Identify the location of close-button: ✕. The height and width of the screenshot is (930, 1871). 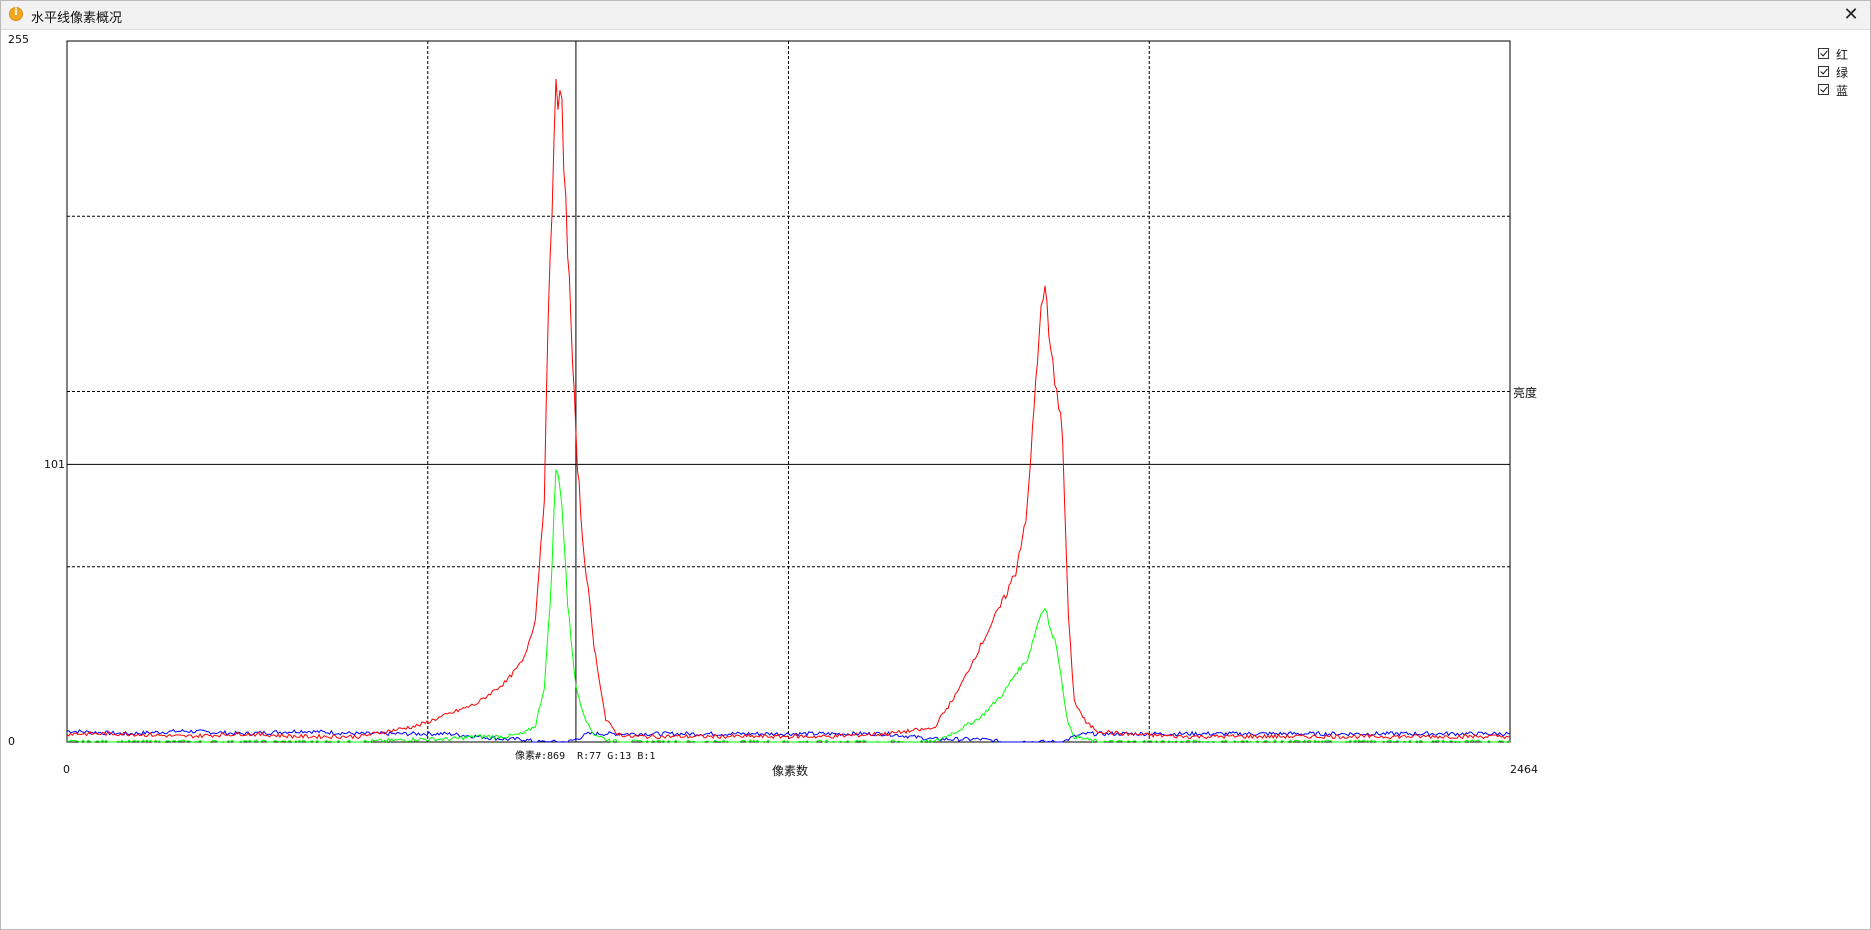
(1851, 14).